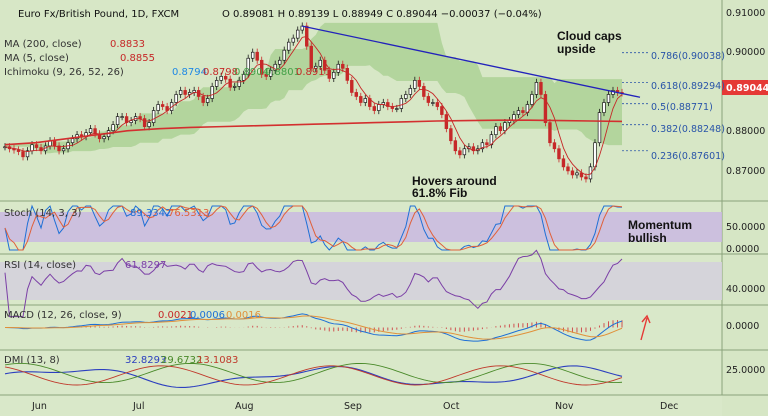 Image resolution: width=768 pixels, height=416 pixels. What do you see at coordinates (745, 131) in the screenshot?
I see `price-tick: 0.88000` at bounding box center [745, 131].